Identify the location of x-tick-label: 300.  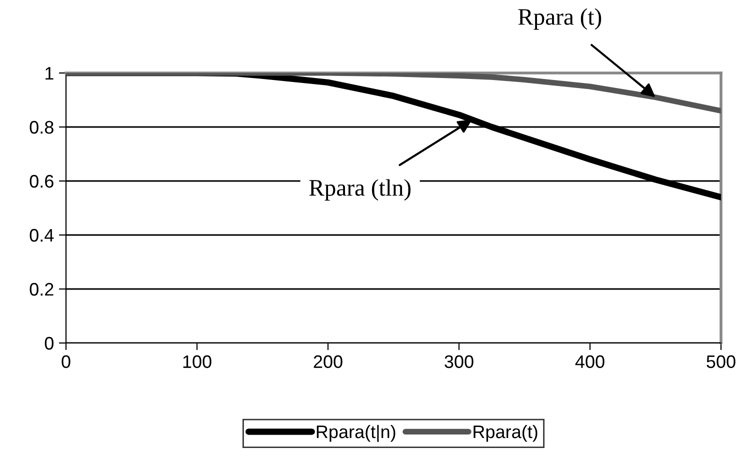
(459, 361).